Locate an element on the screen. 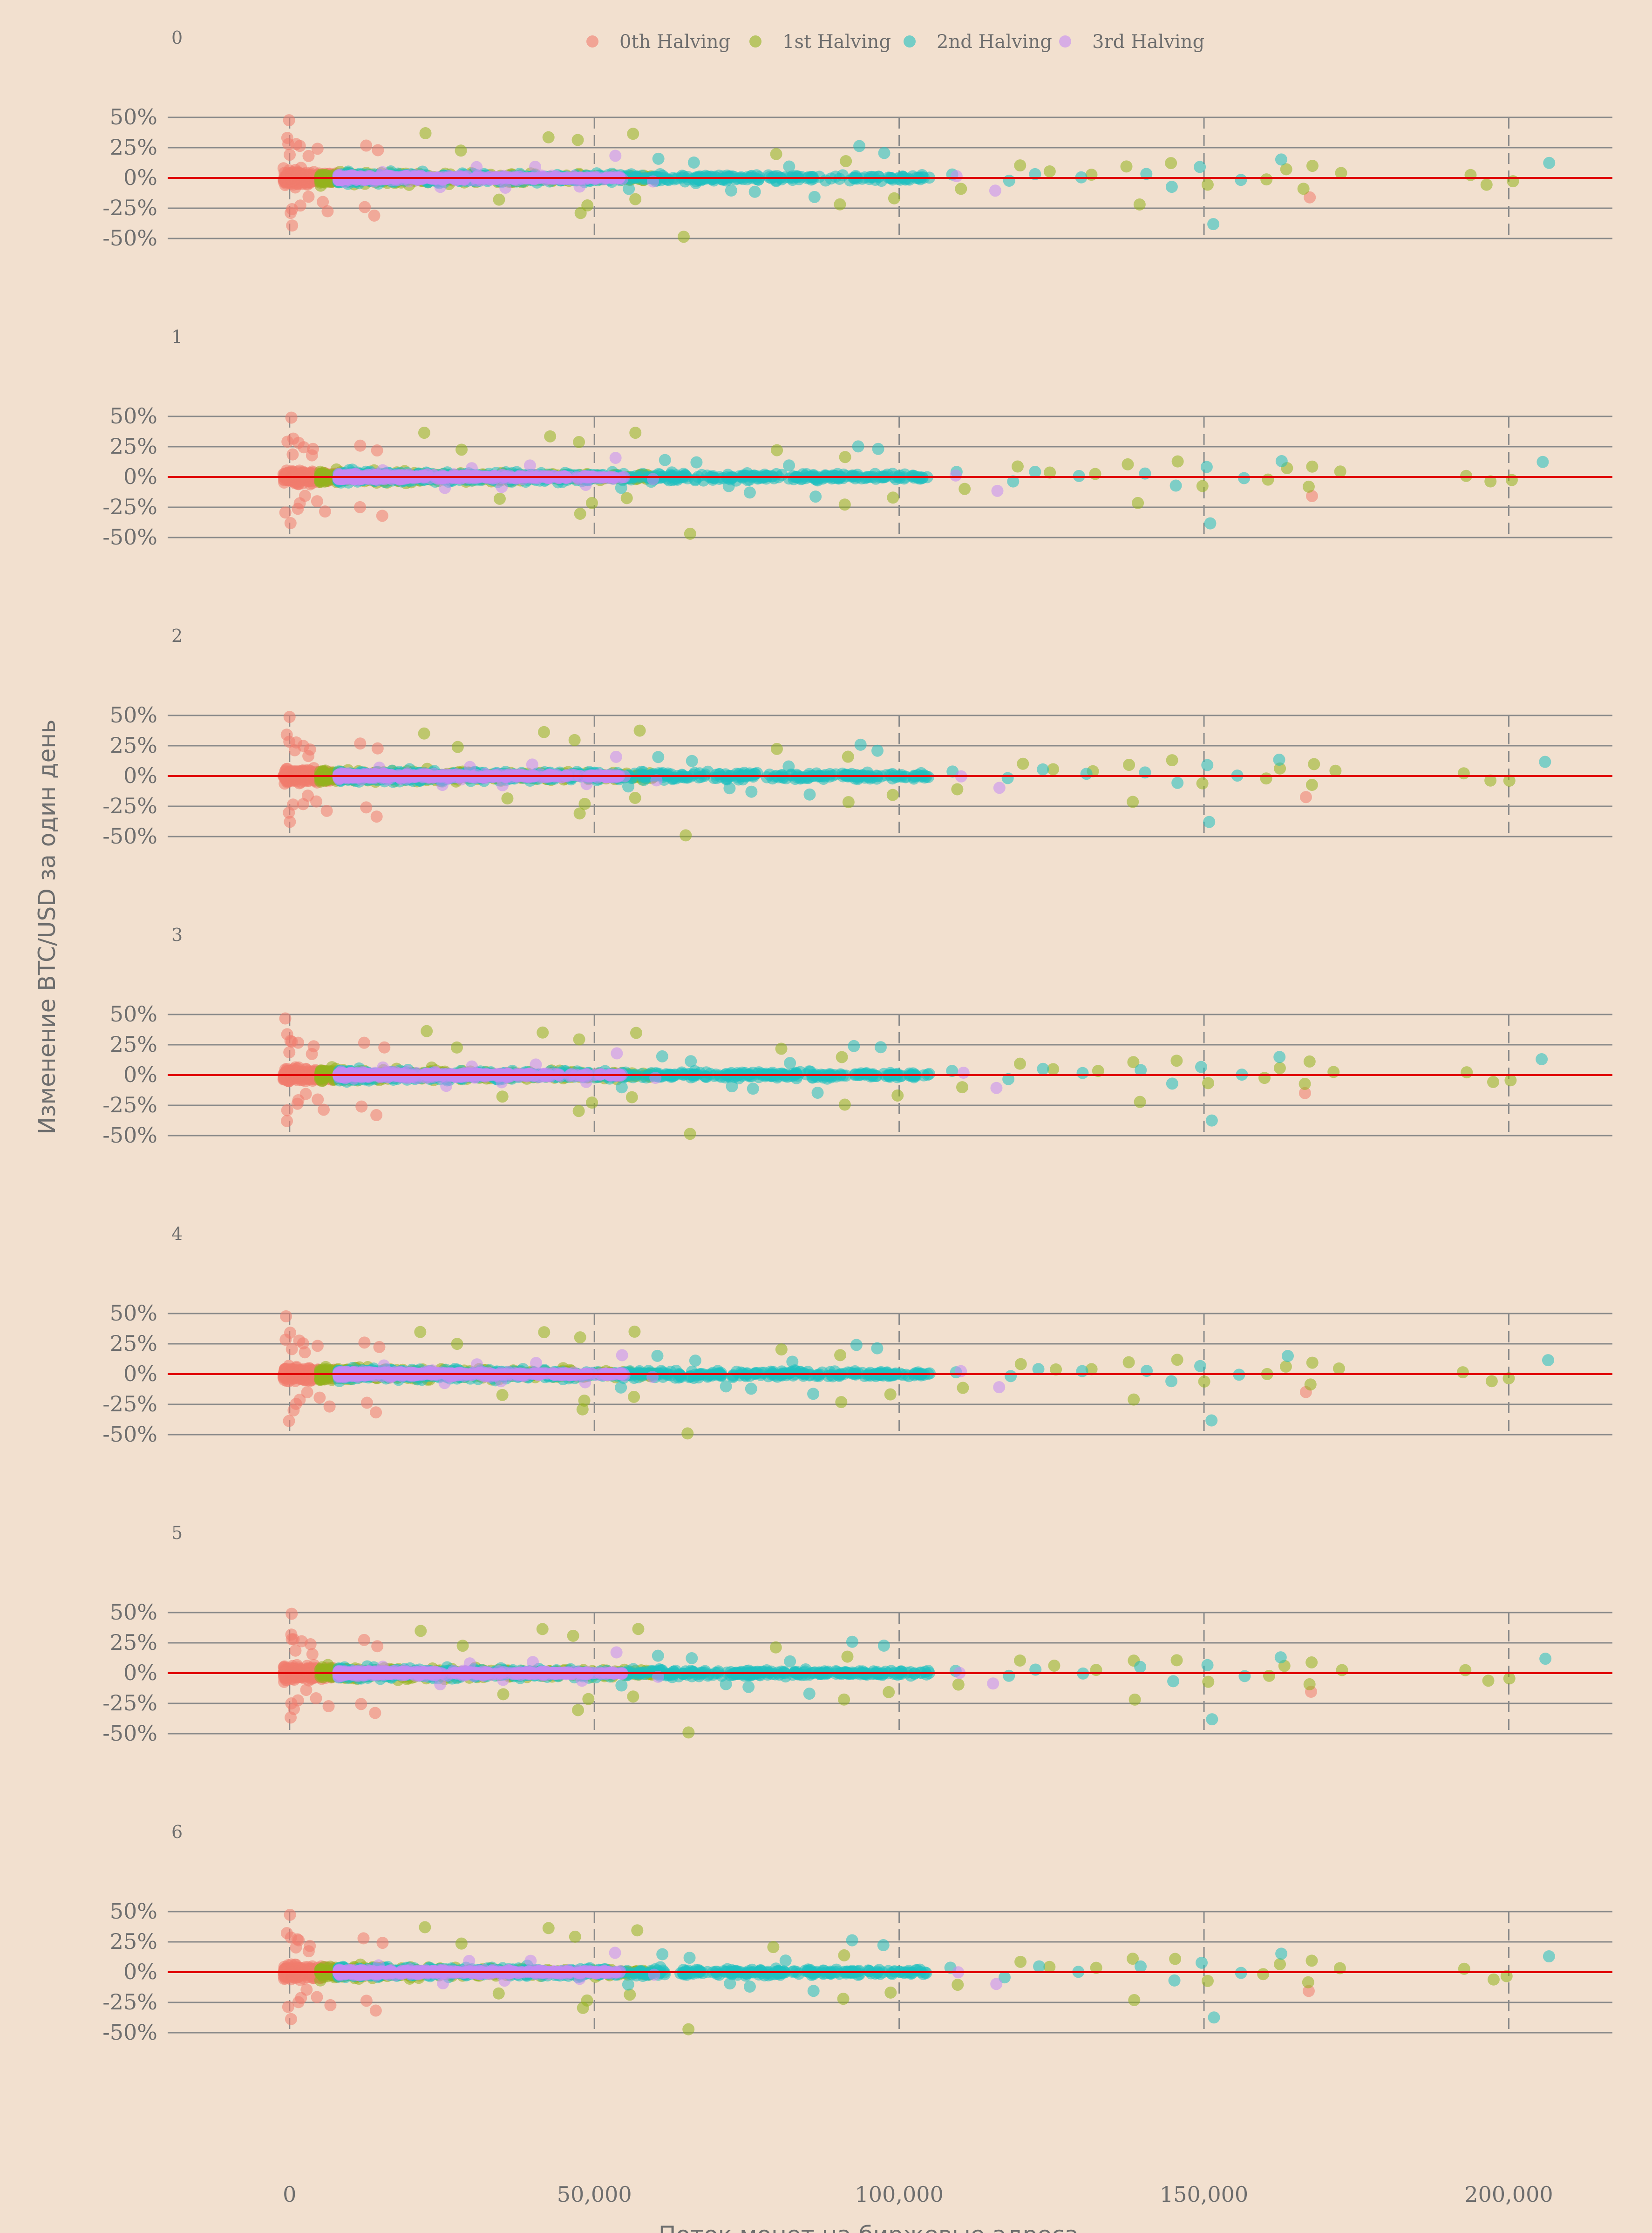 The width and height of the screenshot is (1652, 2233). legend-label: 3rd Halving is located at coordinates (1148, 42).